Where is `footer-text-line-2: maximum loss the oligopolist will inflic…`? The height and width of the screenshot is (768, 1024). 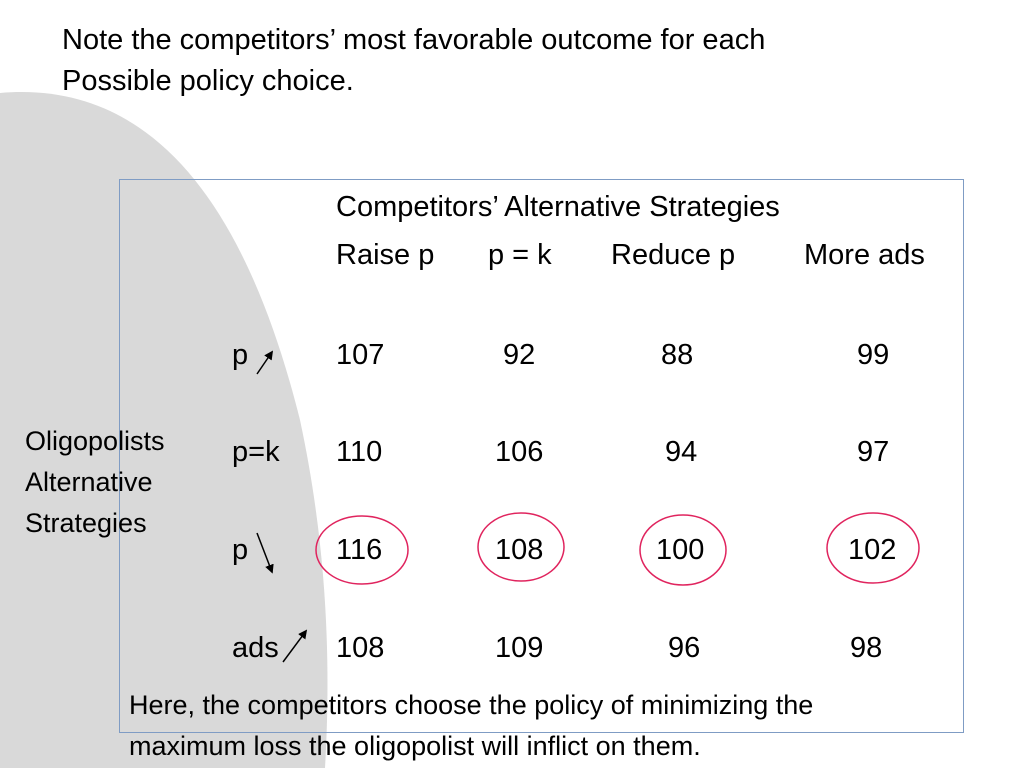
footer-text-line-2: maximum loss the oligopolist will inflic… is located at coordinates (415, 746).